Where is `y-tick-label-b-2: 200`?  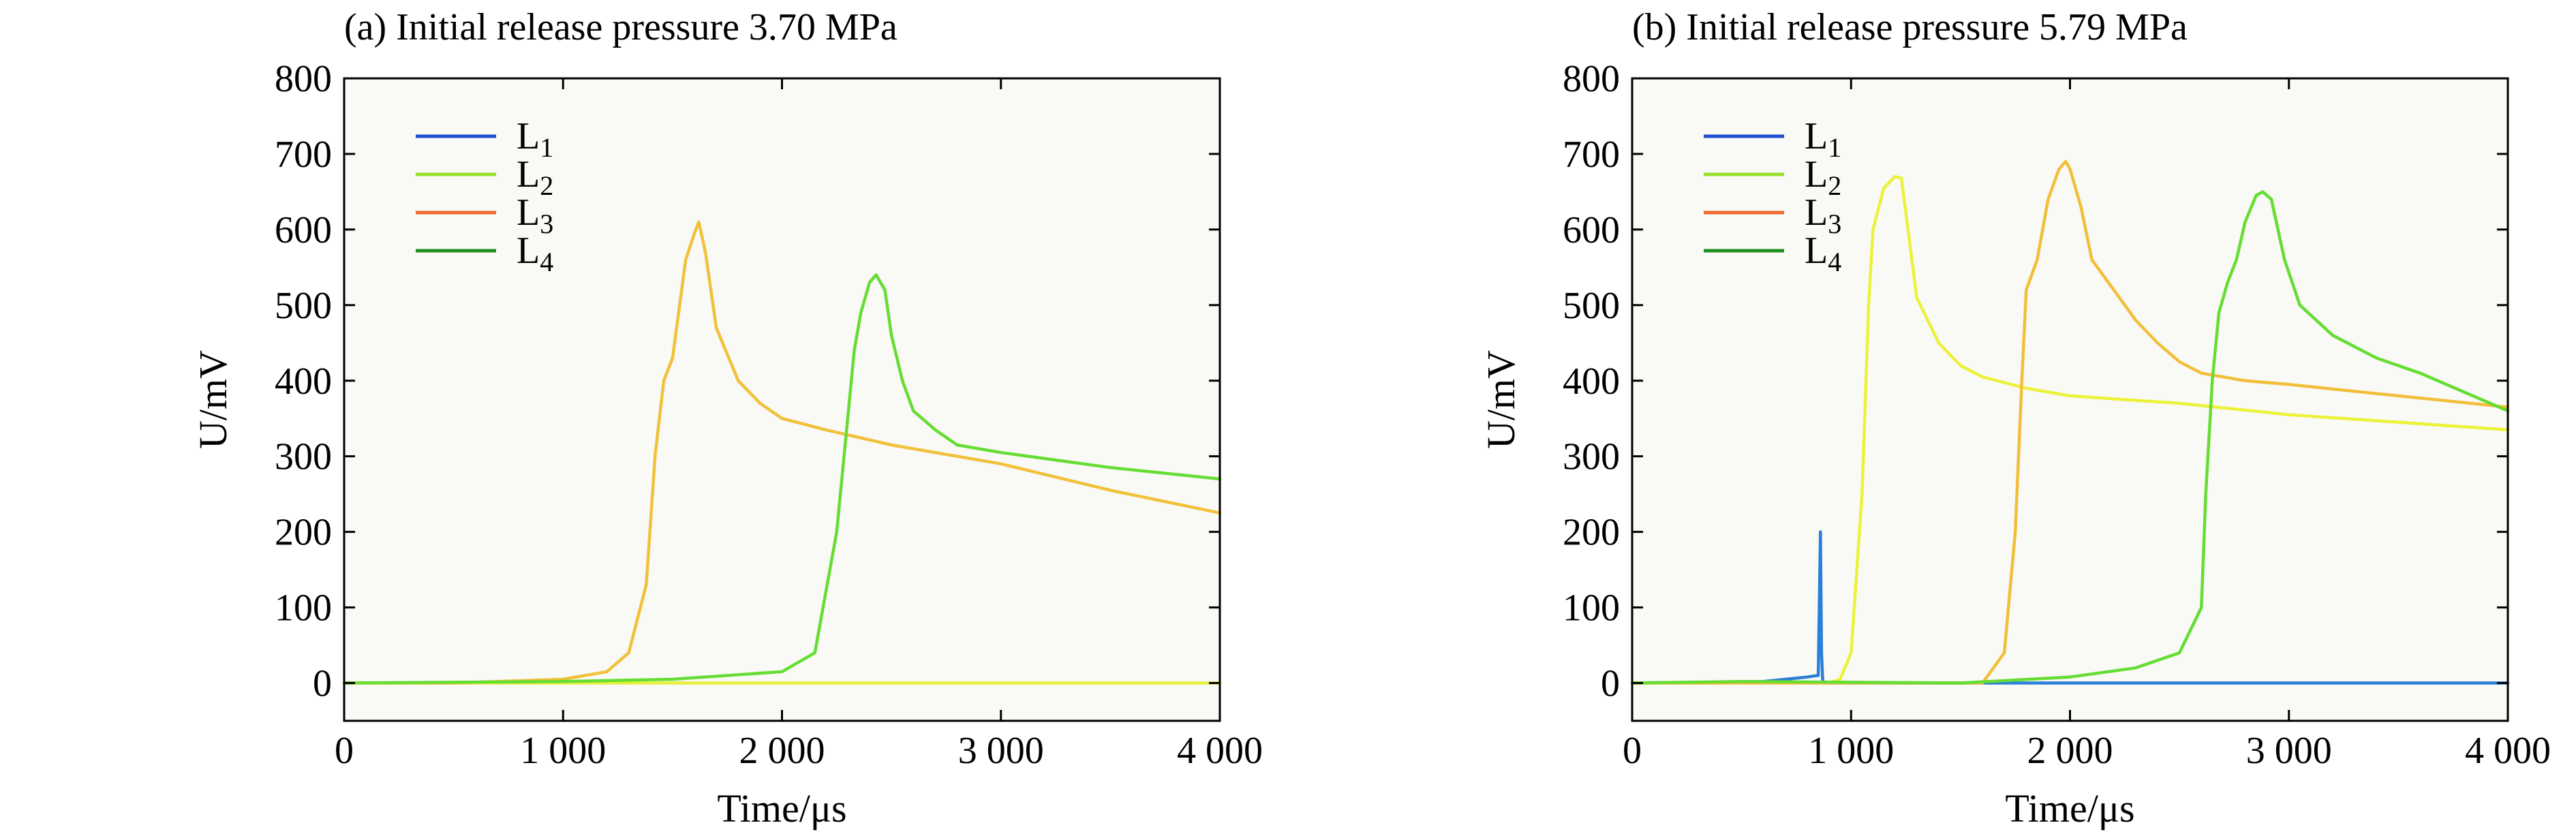 y-tick-label-b-2: 200 is located at coordinates (1592, 533).